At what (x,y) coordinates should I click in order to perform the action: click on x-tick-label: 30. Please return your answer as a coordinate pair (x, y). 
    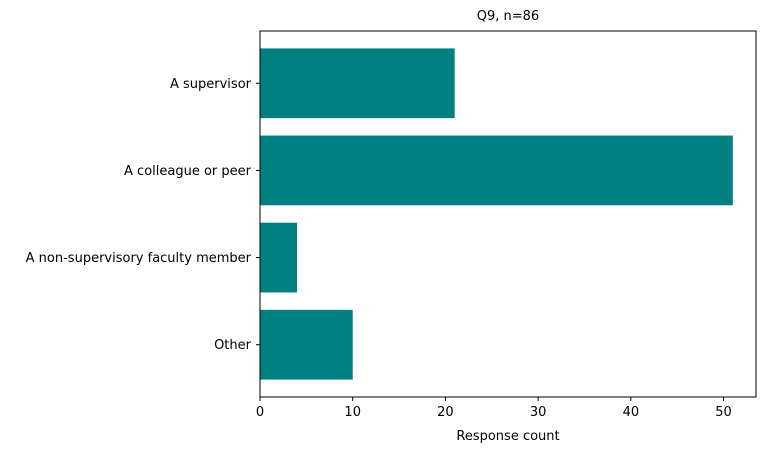
    Looking at the image, I should click on (538, 412).